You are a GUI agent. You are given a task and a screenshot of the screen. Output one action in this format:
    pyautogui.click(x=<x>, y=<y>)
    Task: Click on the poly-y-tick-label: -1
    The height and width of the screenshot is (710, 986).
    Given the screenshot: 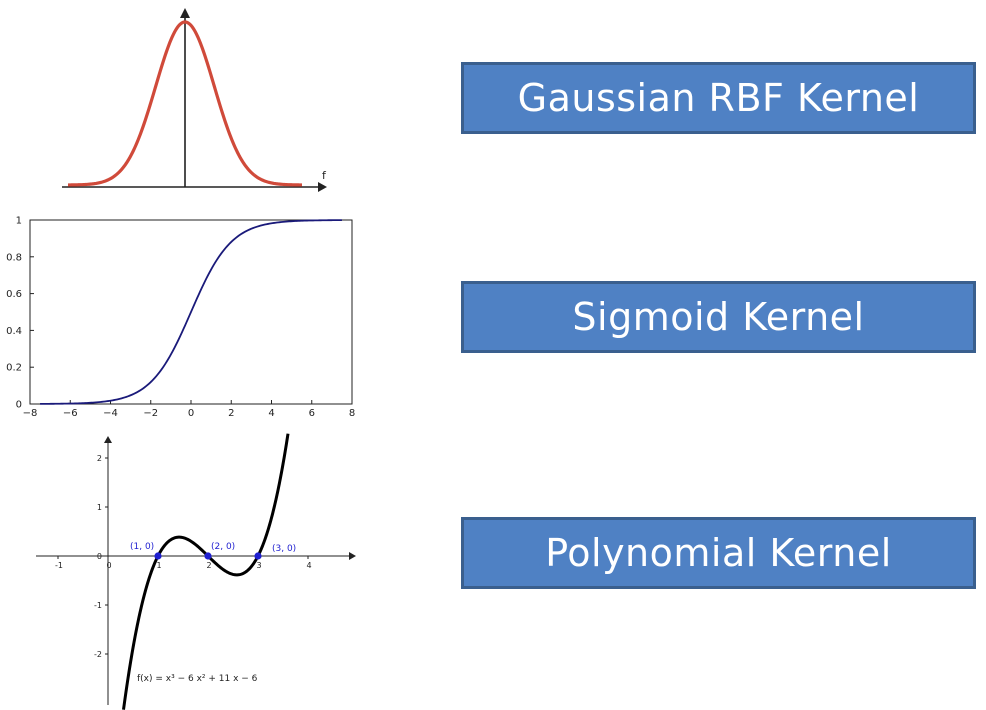 What is the action you would take?
    pyautogui.click(x=98, y=605)
    